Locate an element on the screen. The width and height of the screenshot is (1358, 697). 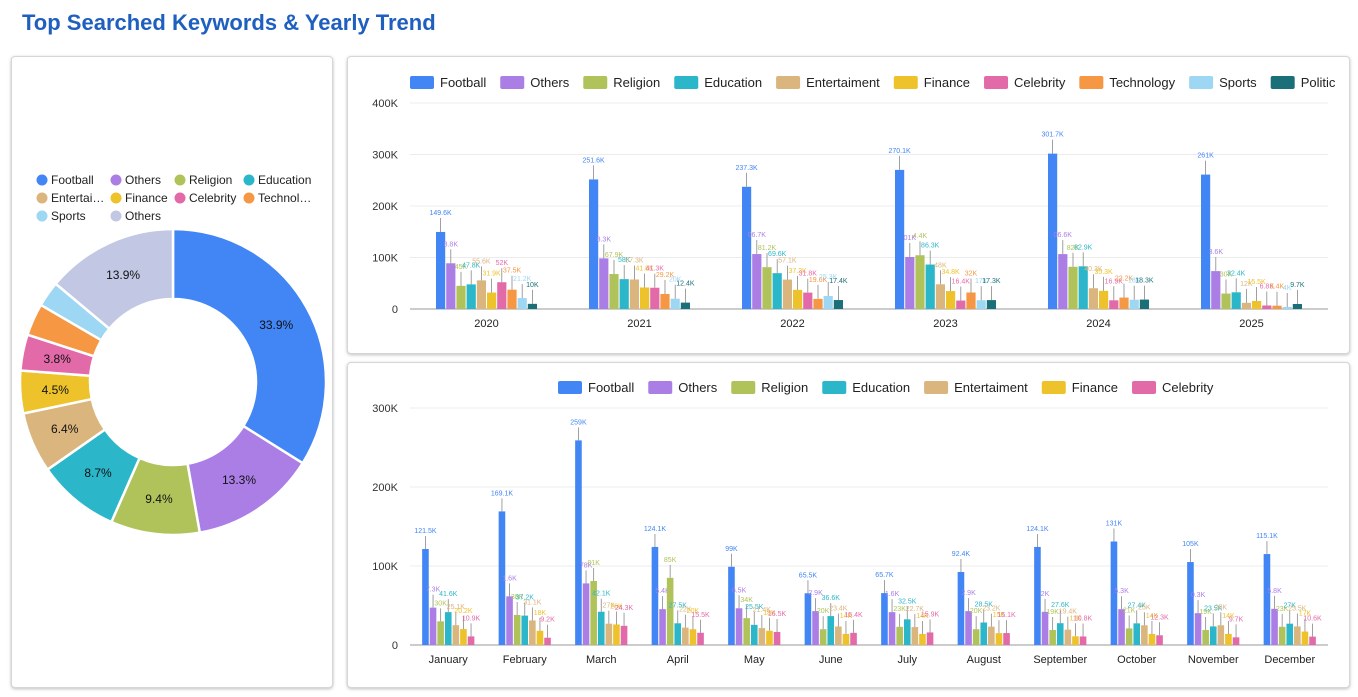
bar-entertaiment-july is located at coordinates (915, 636).